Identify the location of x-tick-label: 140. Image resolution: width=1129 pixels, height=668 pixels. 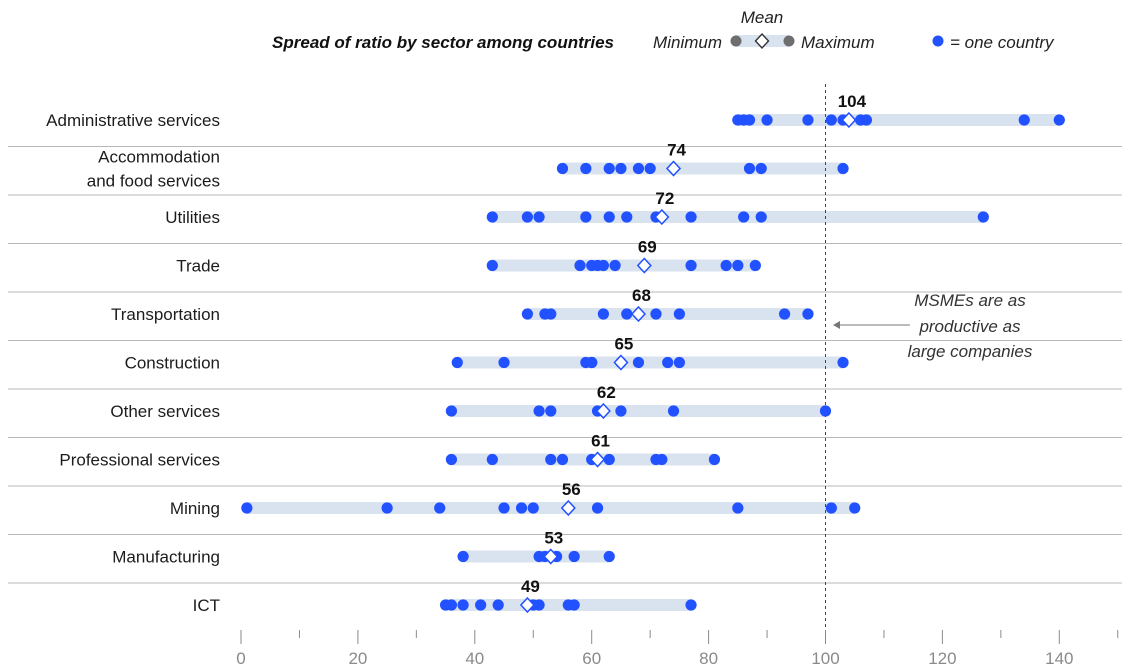
(1059, 658).